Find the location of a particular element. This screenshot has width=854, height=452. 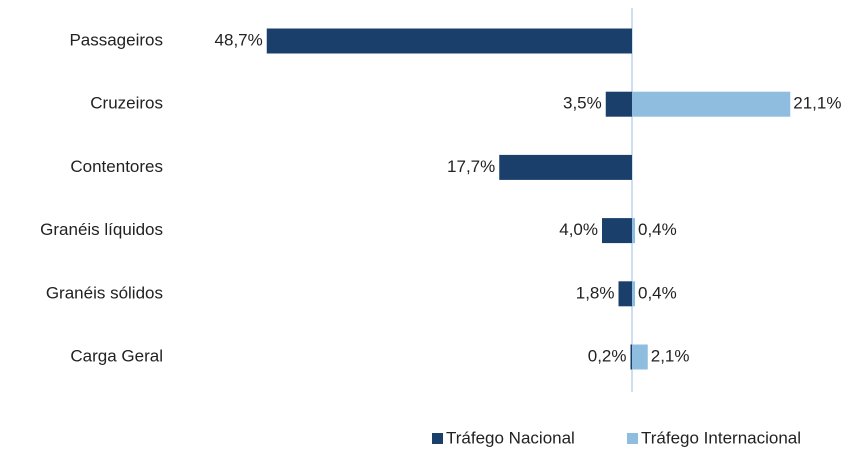

value-label: 0,2% is located at coordinates (607, 355).